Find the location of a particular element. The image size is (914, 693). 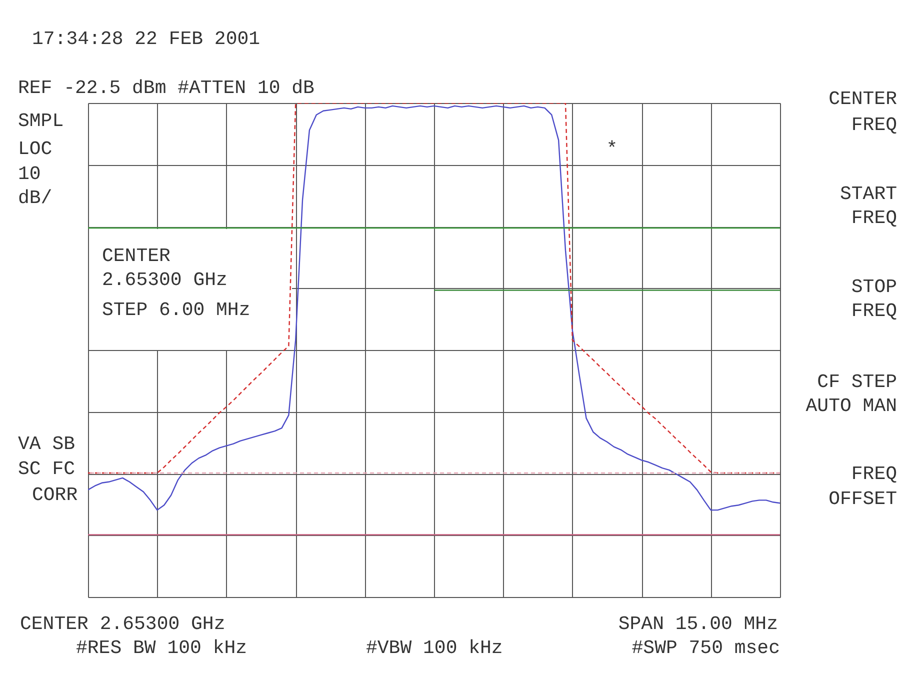

text: CF STEP is located at coordinates (857, 382).